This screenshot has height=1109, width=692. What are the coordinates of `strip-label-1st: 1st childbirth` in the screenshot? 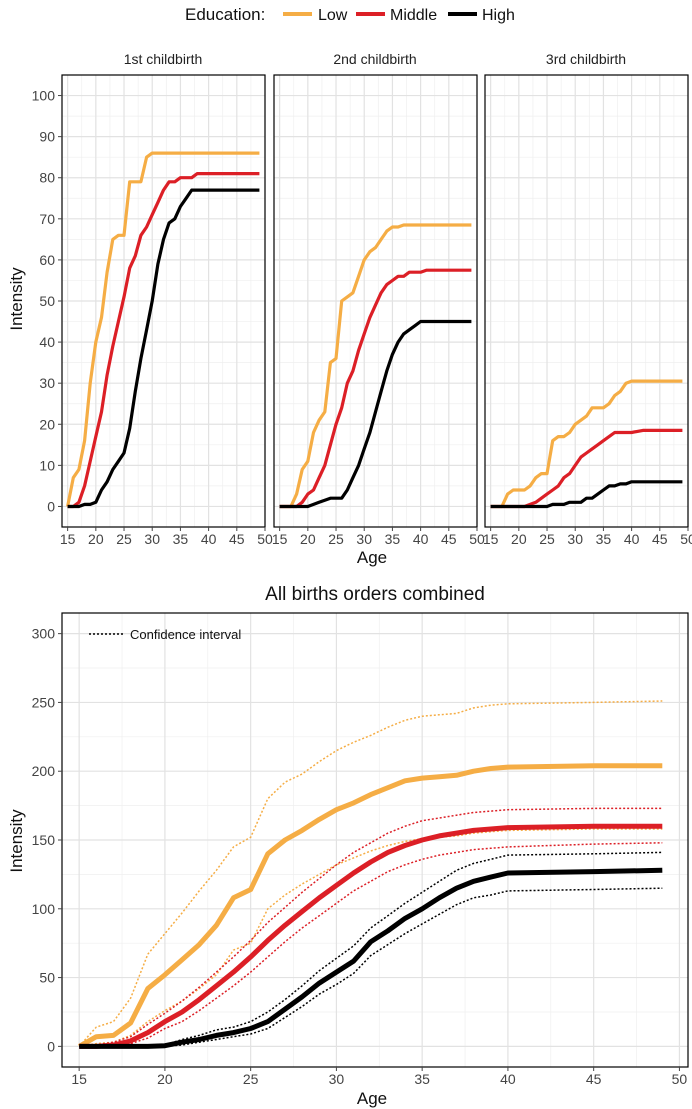 It's located at (163, 59).